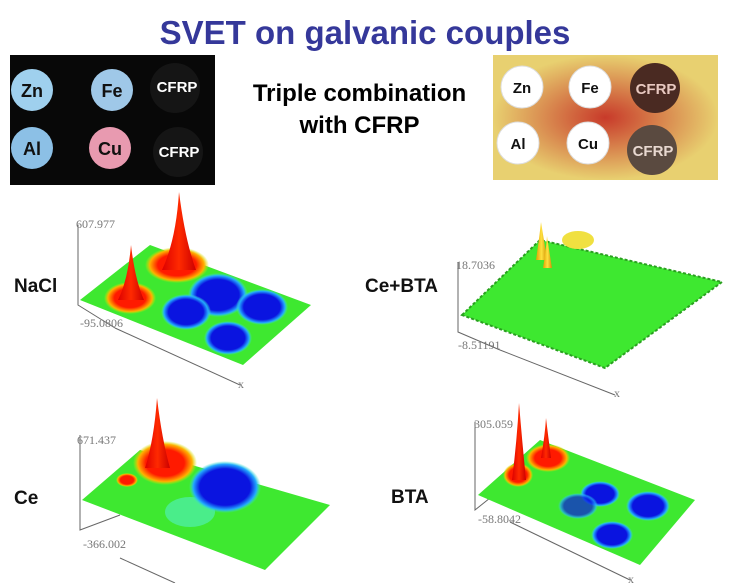  I want to click on plot-label-ce-bta: Ce+BTA, so click(402, 286).